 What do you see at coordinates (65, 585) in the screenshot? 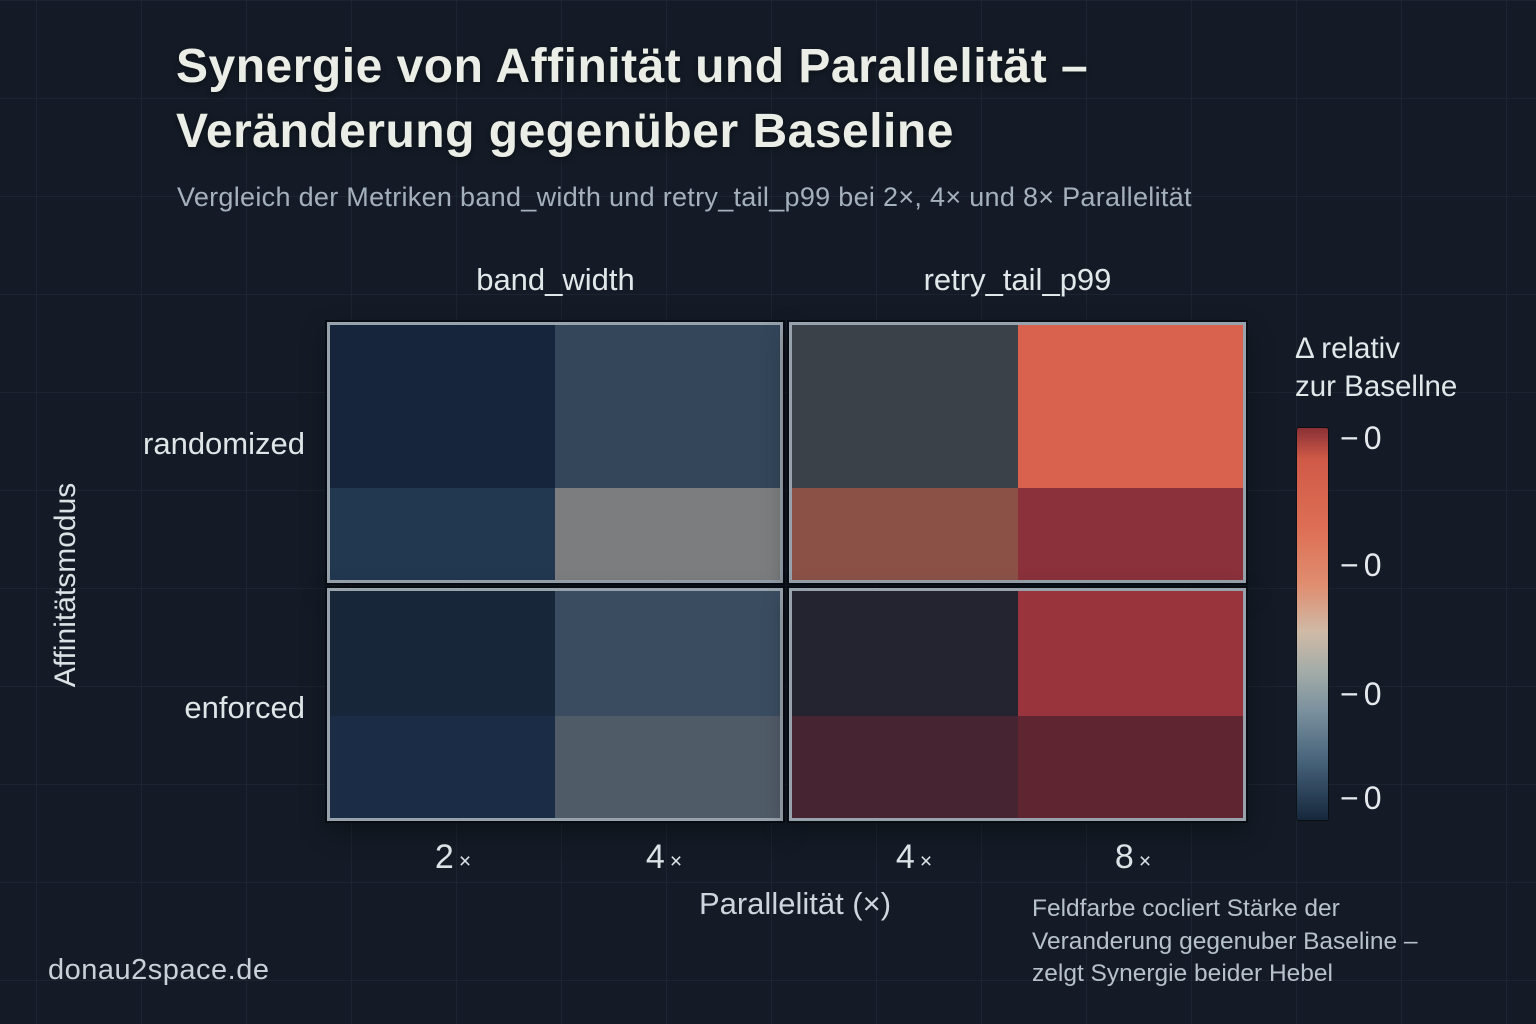
I see `y-axis-label: Affinitätsmodus` at bounding box center [65, 585].